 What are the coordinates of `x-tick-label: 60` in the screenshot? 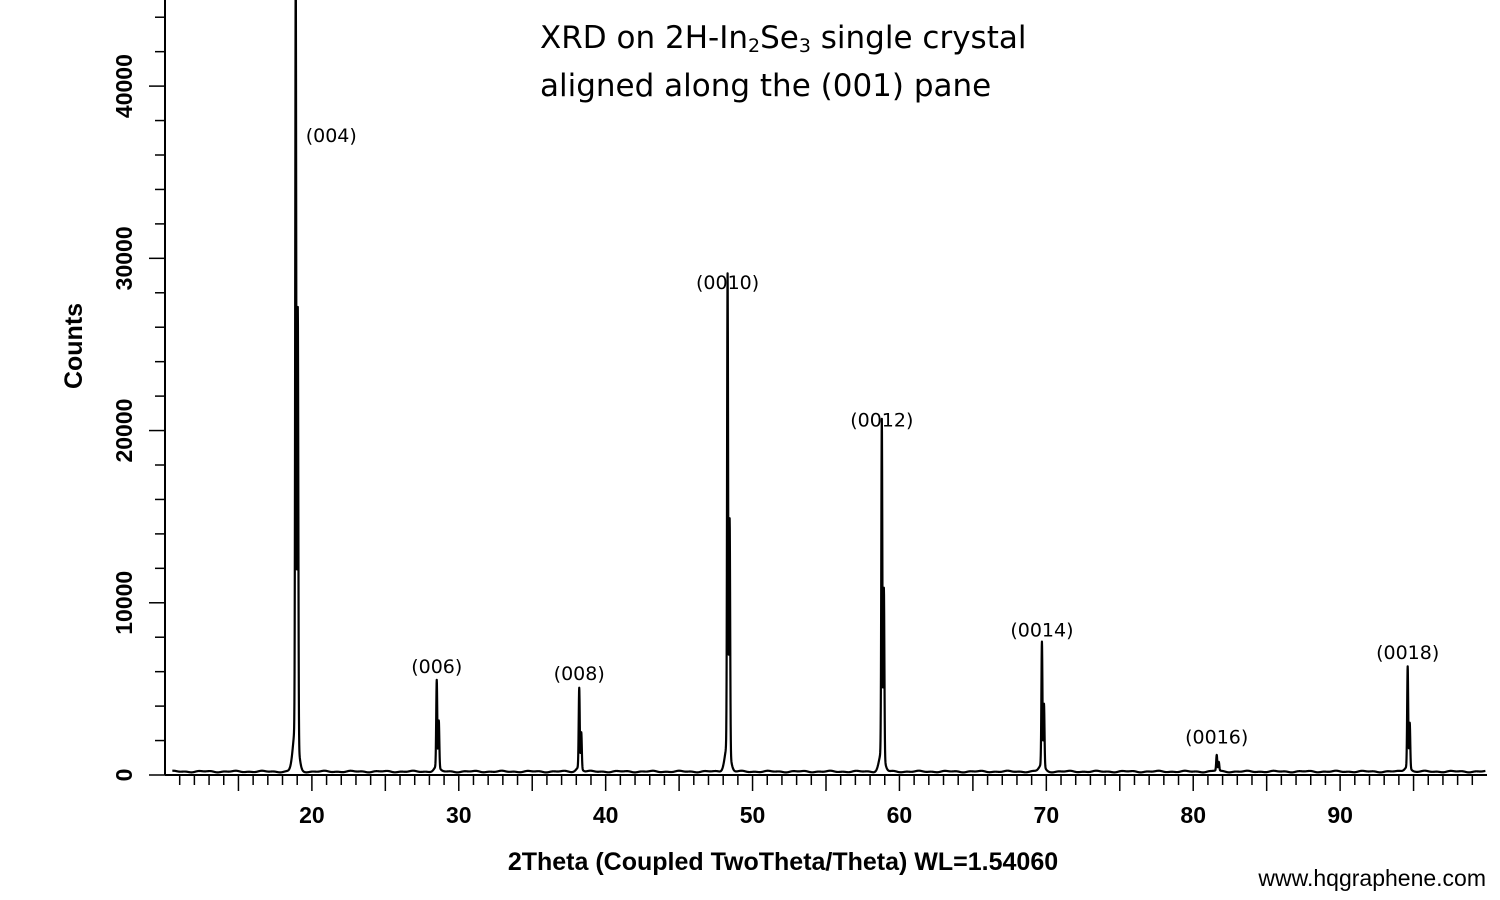 It's located at (900, 815).